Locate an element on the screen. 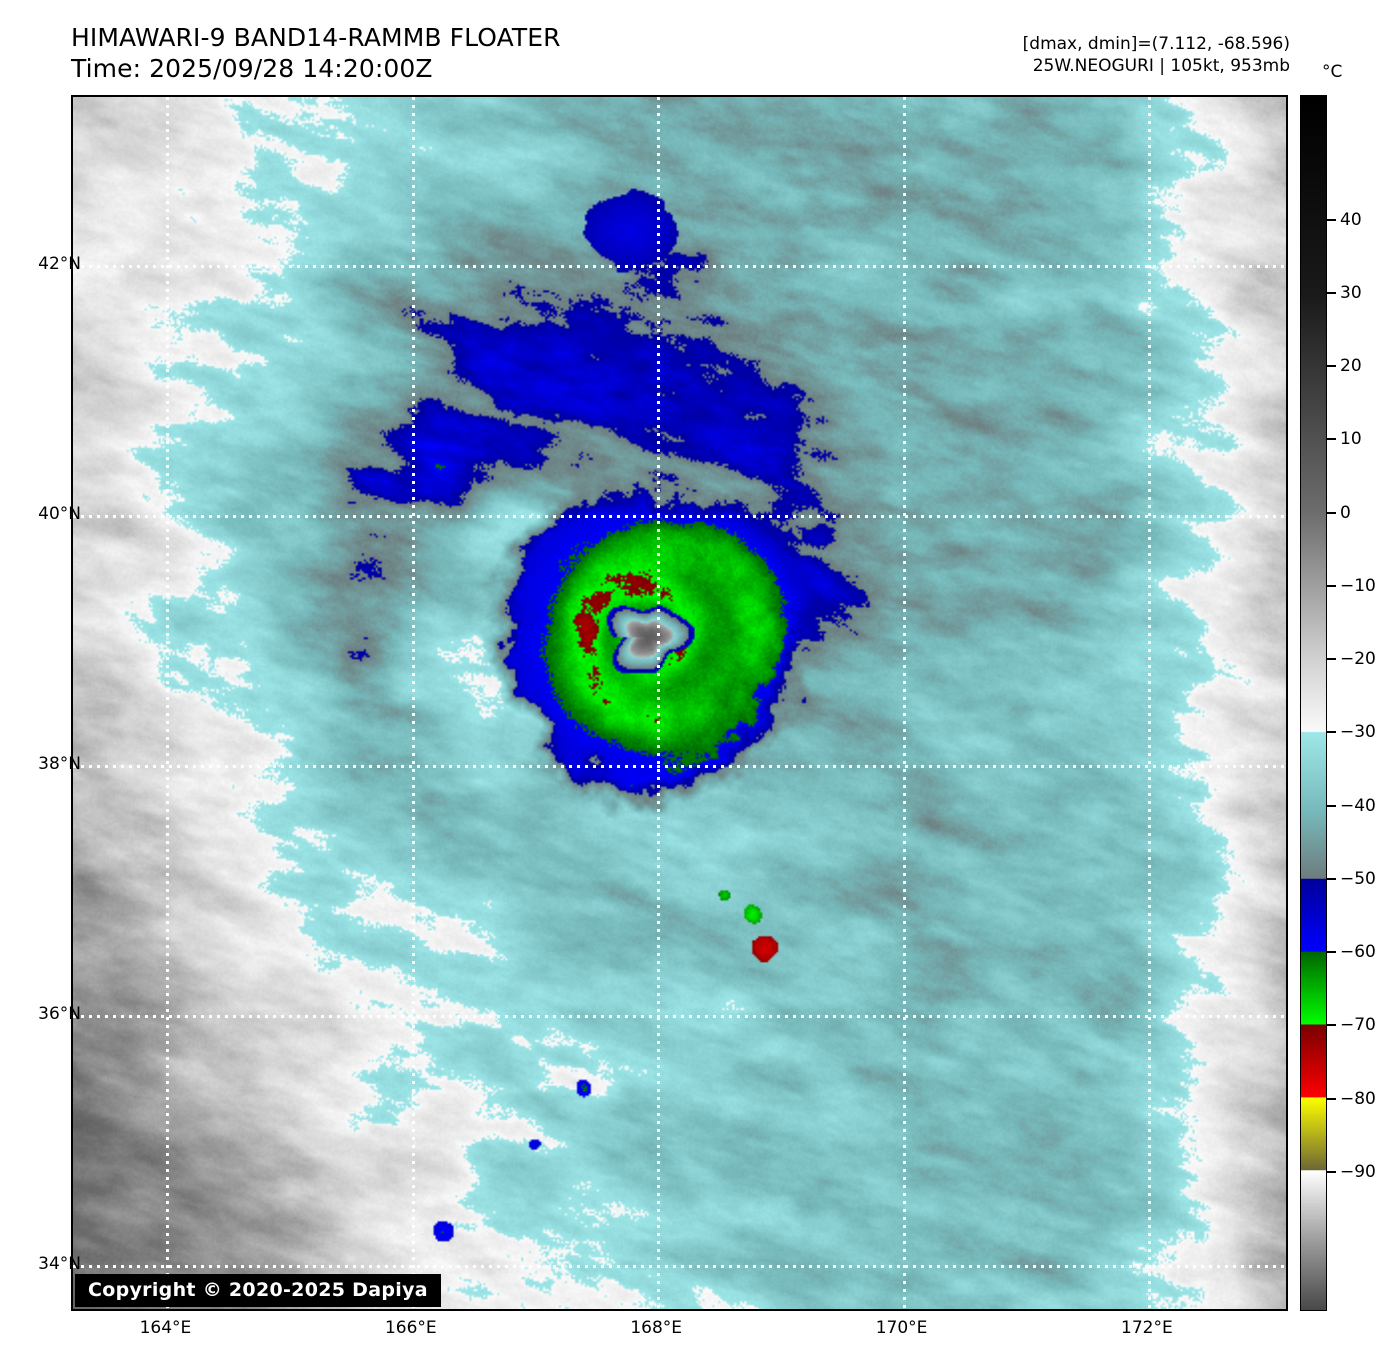  storm-info-label: 25W.NEOGURI | 105kt, 953mb is located at coordinates (1161, 66).